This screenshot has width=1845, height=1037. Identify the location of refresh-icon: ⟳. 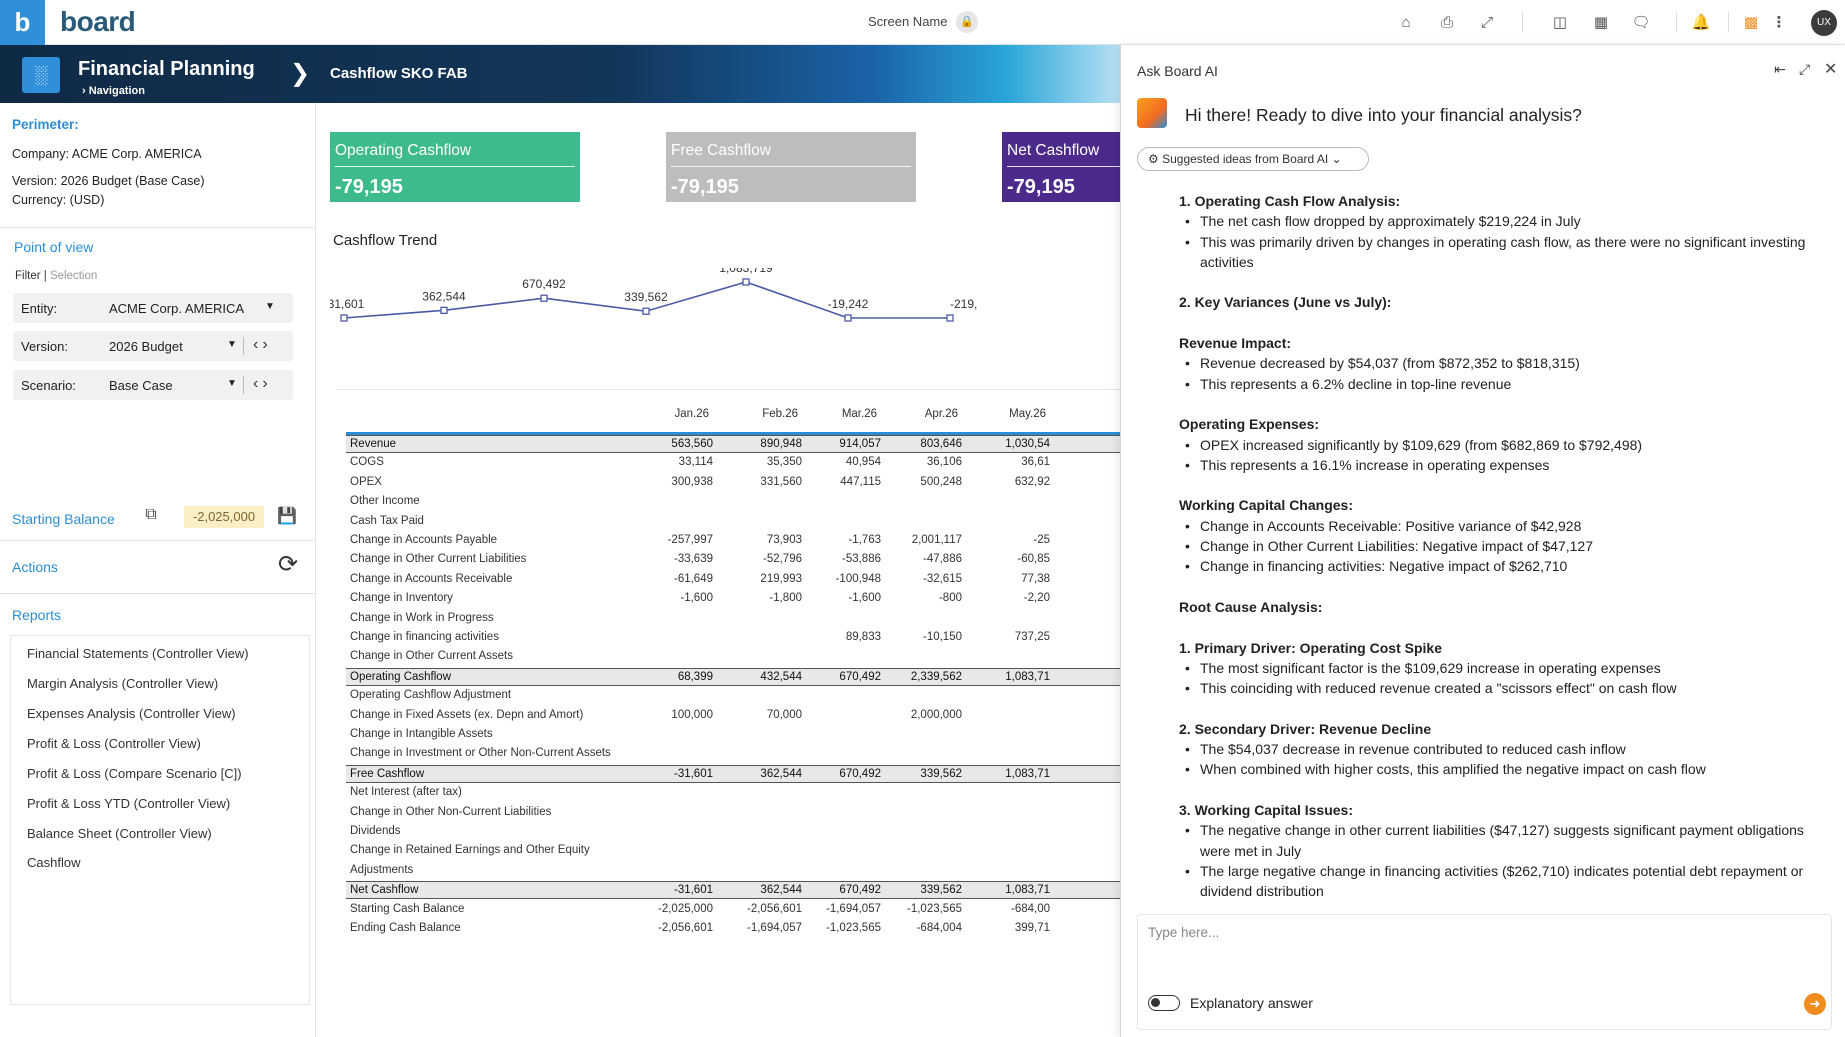
(288, 564).